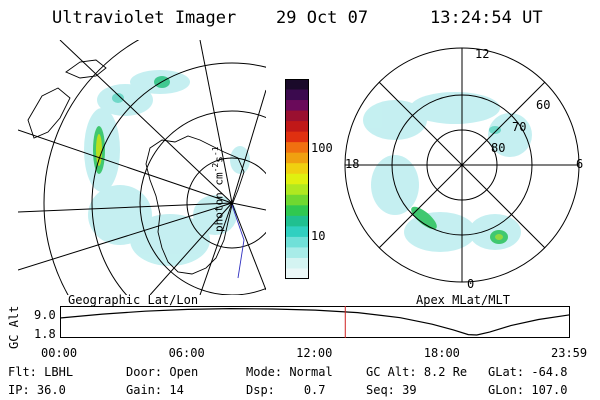  What do you see at coordinates (59, 372) in the screenshot?
I see `info-flt-value: LBHL` at bounding box center [59, 372].